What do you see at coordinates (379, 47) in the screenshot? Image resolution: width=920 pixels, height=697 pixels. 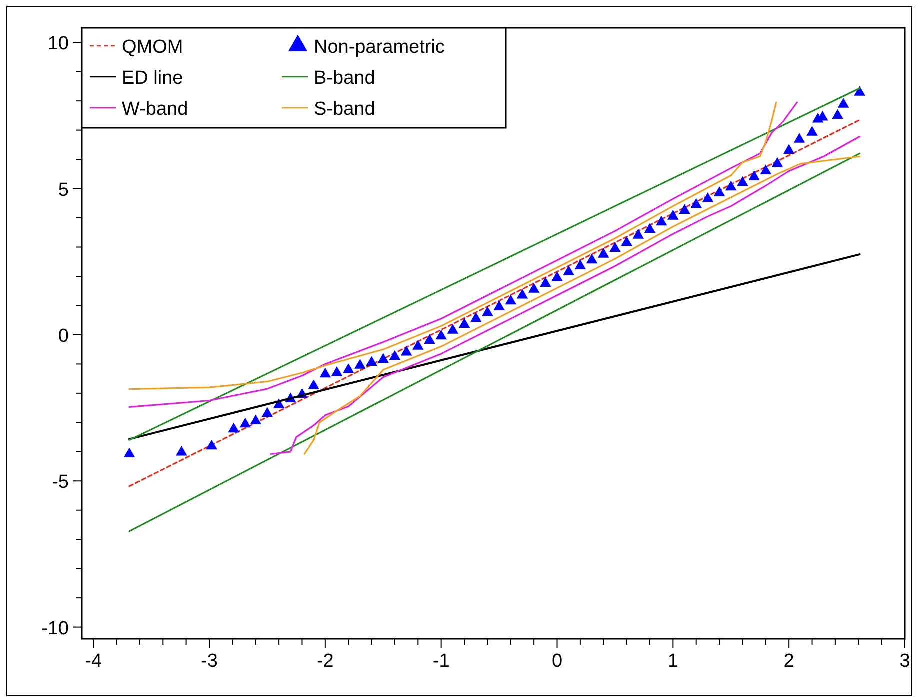 I see `legend-label: Non-parametric` at bounding box center [379, 47].